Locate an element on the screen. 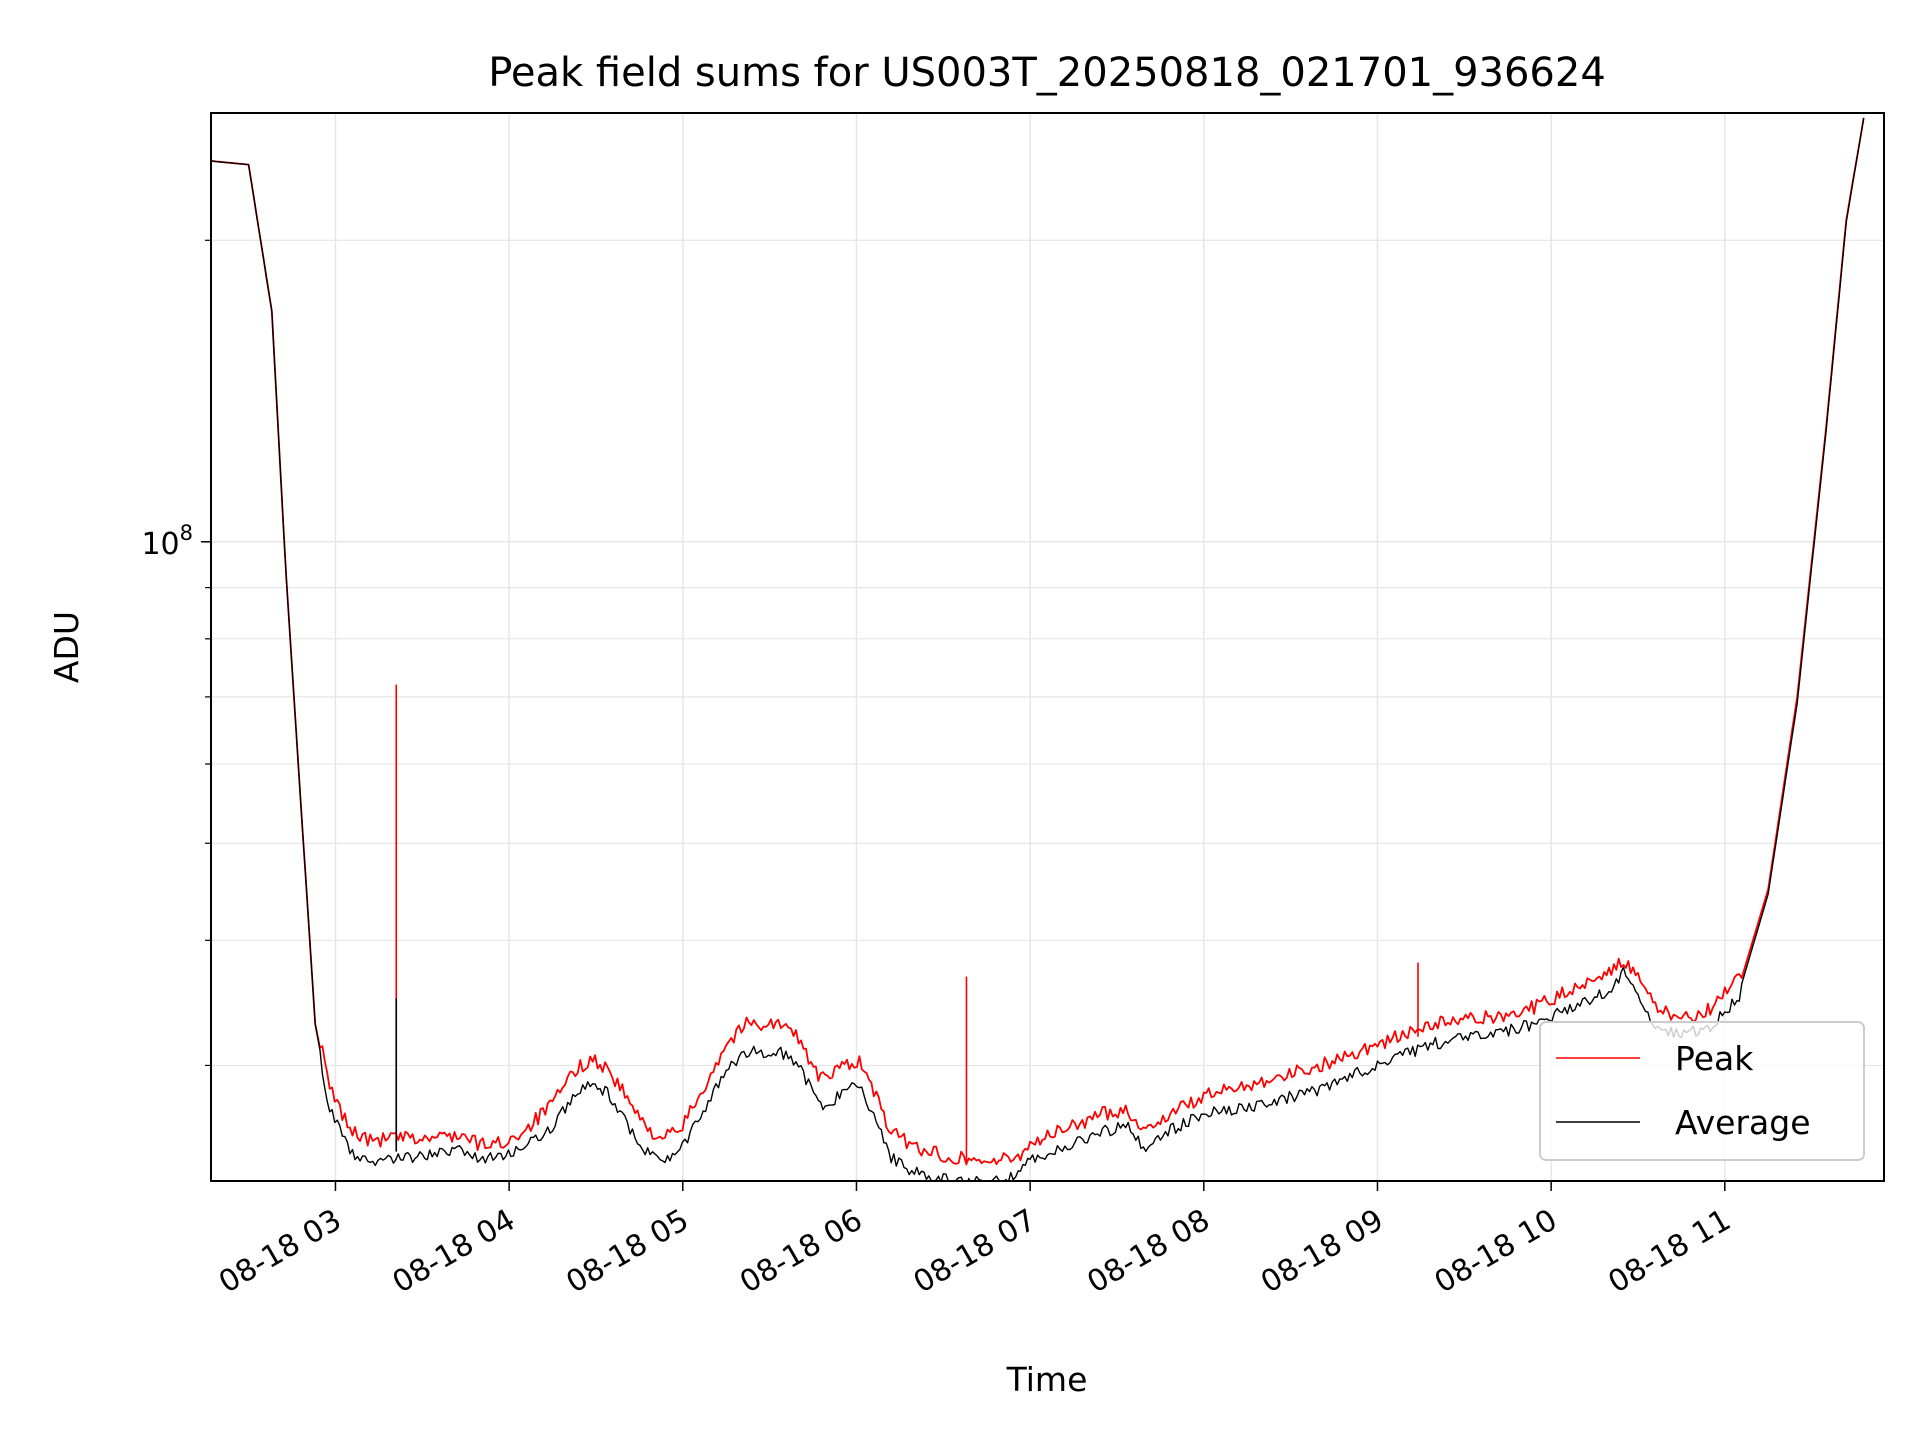  y-axis: 108 is located at coordinates (176, 653).